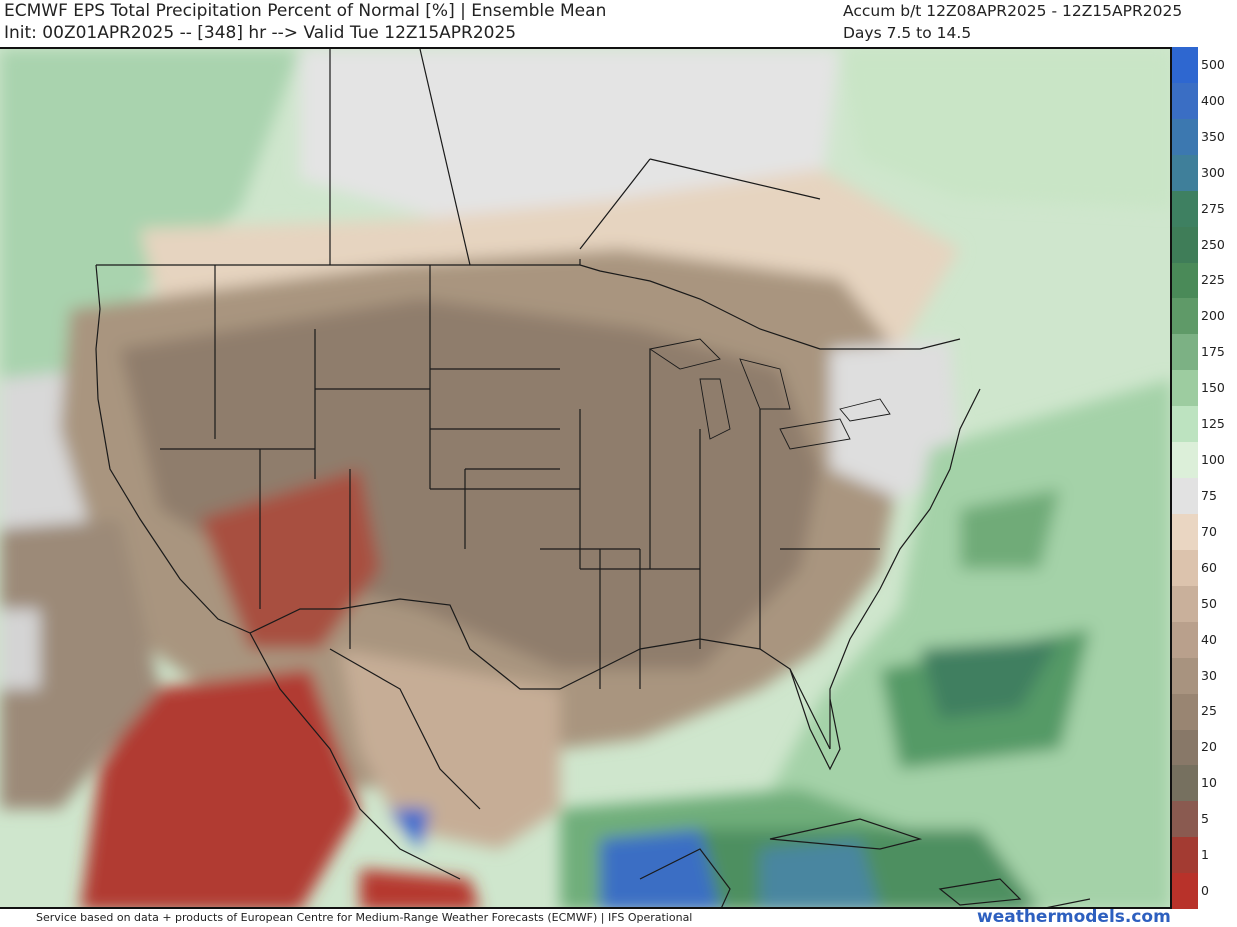  What do you see at coordinates (1213, 100) in the screenshot?
I see `colorbar-label: 400` at bounding box center [1213, 100].